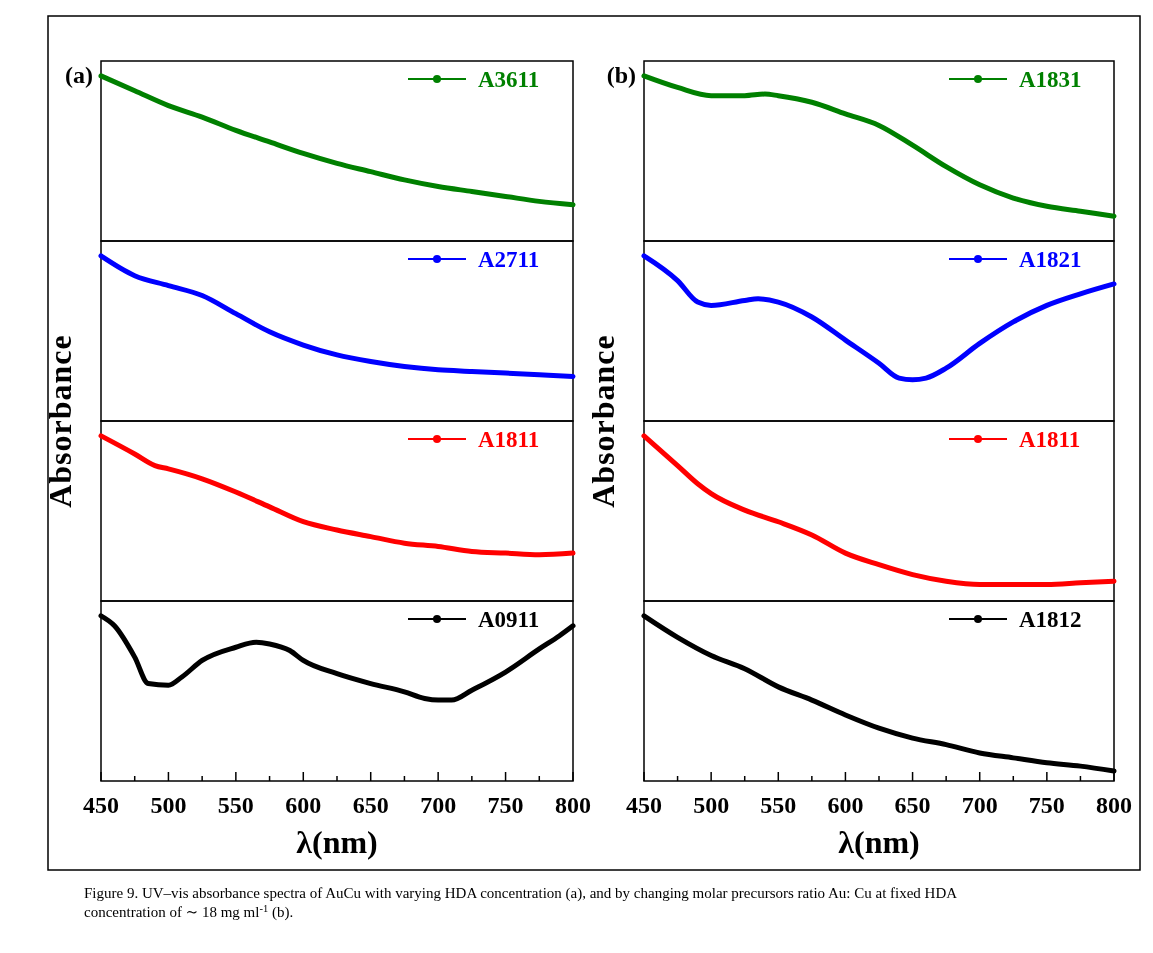  What do you see at coordinates (509, 259) in the screenshot?
I see `legend-label: A2711` at bounding box center [509, 259].